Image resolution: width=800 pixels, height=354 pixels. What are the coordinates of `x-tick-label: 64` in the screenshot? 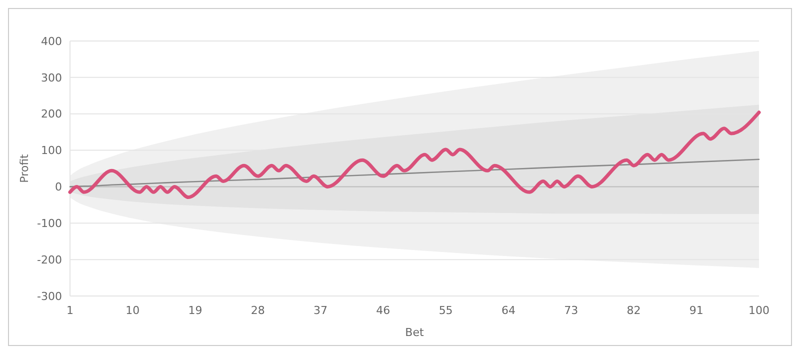 It's located at (508, 310).